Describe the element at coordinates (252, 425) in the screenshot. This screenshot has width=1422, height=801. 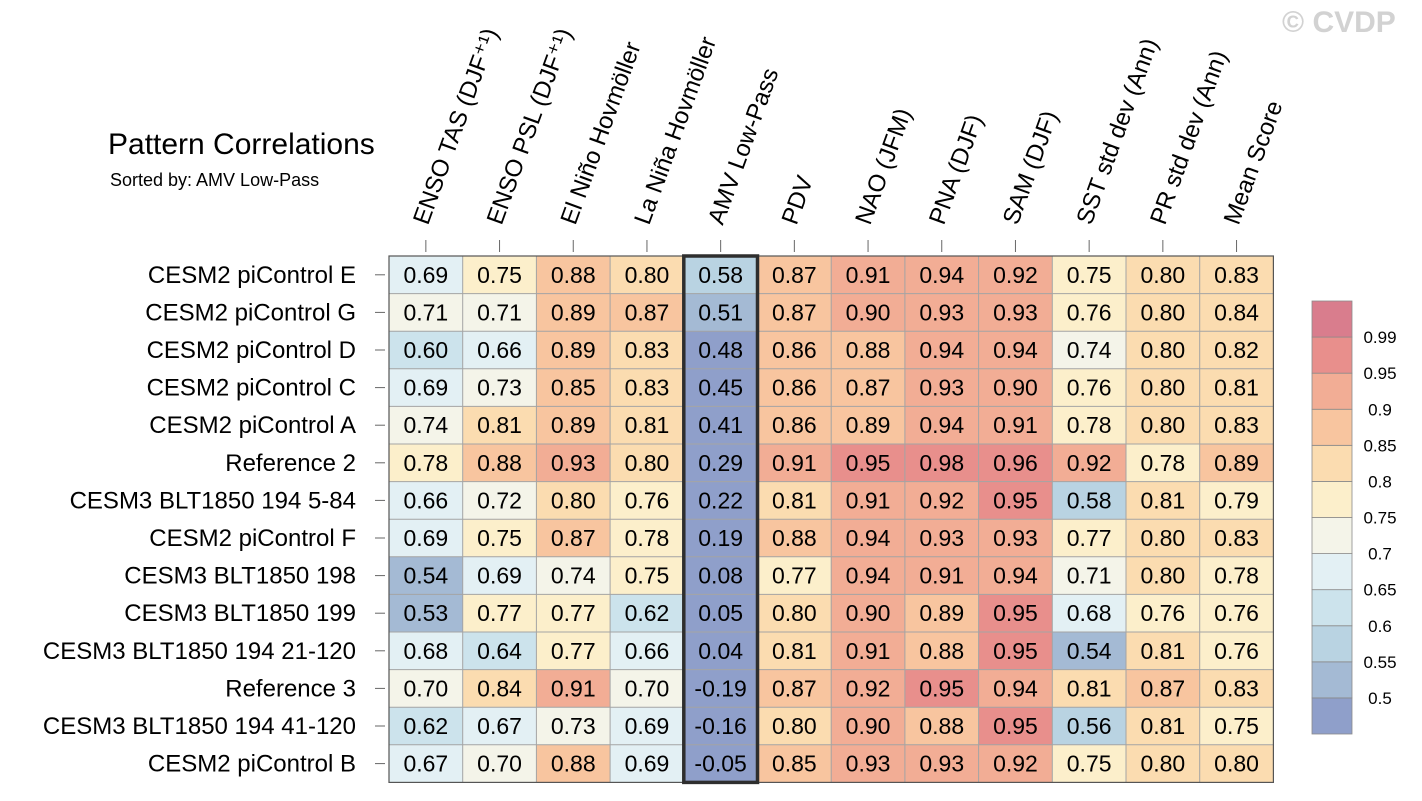
I see `row-label-cesm2-picontrol-a: CESM2 piControl A` at that location.